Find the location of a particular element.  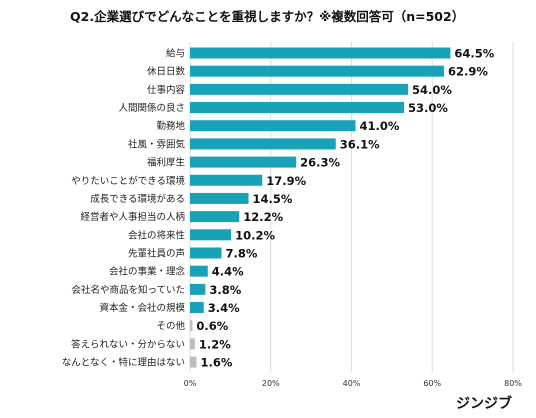

value-label: 53.0% is located at coordinates (428, 108).